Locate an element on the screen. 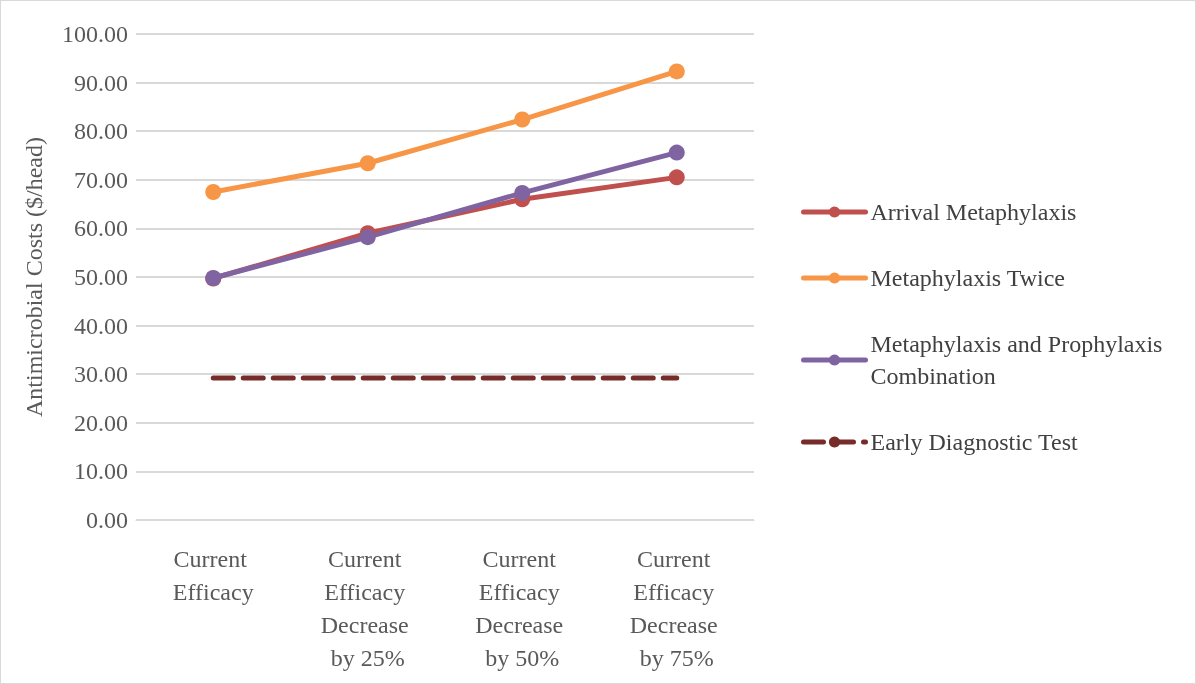 The image size is (1196, 684). legend-label: Metaphylaxis and Prophylaxis Combination is located at coordinates (1019, 360).